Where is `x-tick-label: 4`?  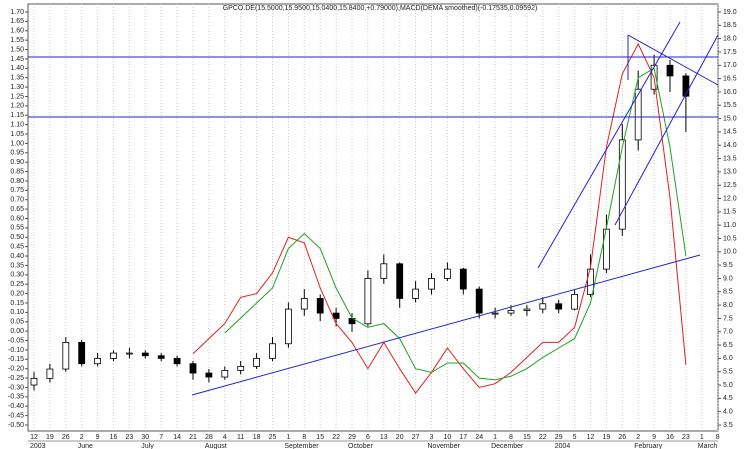 x-tick-label: 4 is located at coordinates (225, 437).